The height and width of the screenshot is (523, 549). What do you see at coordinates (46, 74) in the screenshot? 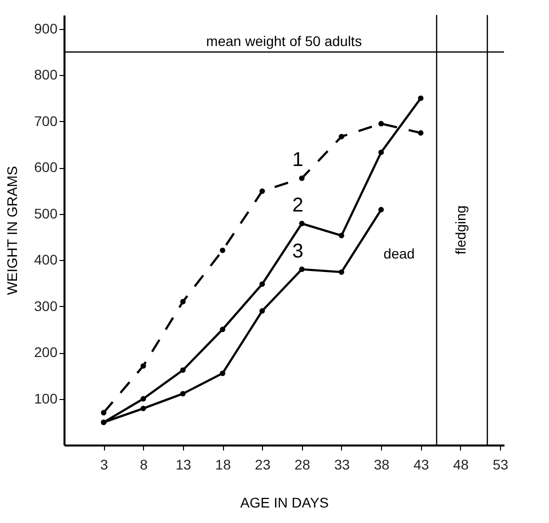
I see `y-tick-label: 800` at bounding box center [46, 74].